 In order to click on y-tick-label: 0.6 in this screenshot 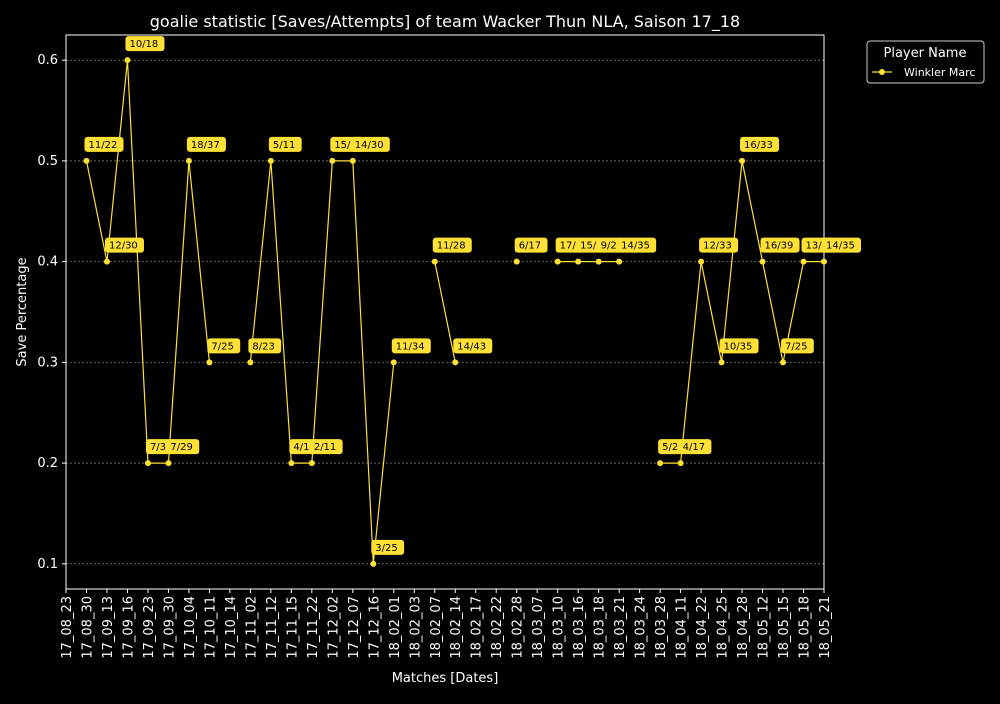, I will do `click(47, 60)`.